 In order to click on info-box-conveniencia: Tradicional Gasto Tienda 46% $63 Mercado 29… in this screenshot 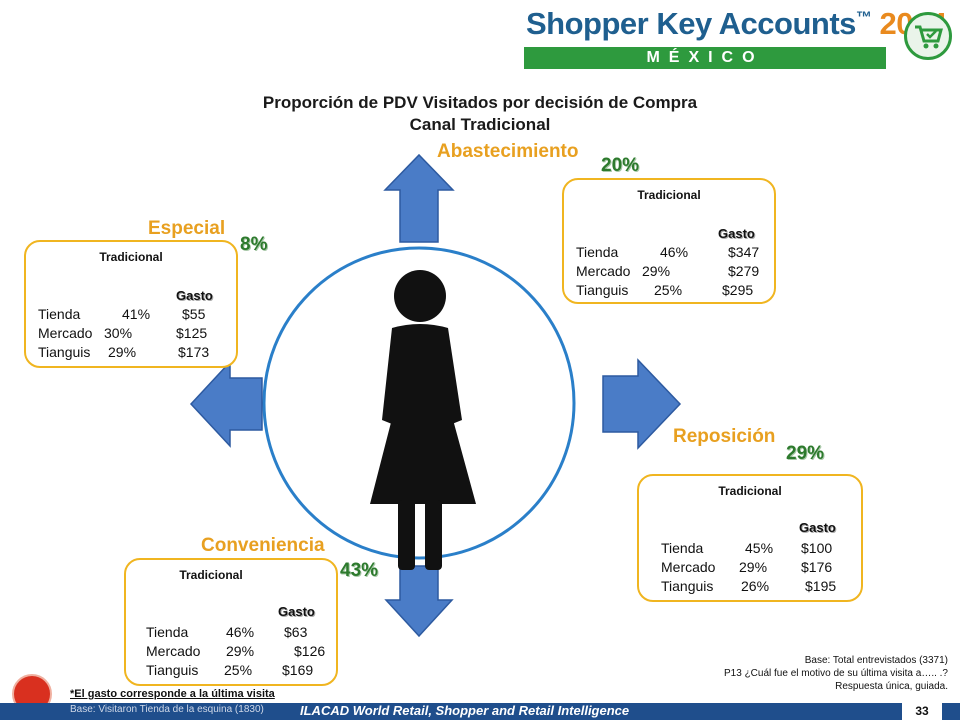, I will do `click(231, 622)`.